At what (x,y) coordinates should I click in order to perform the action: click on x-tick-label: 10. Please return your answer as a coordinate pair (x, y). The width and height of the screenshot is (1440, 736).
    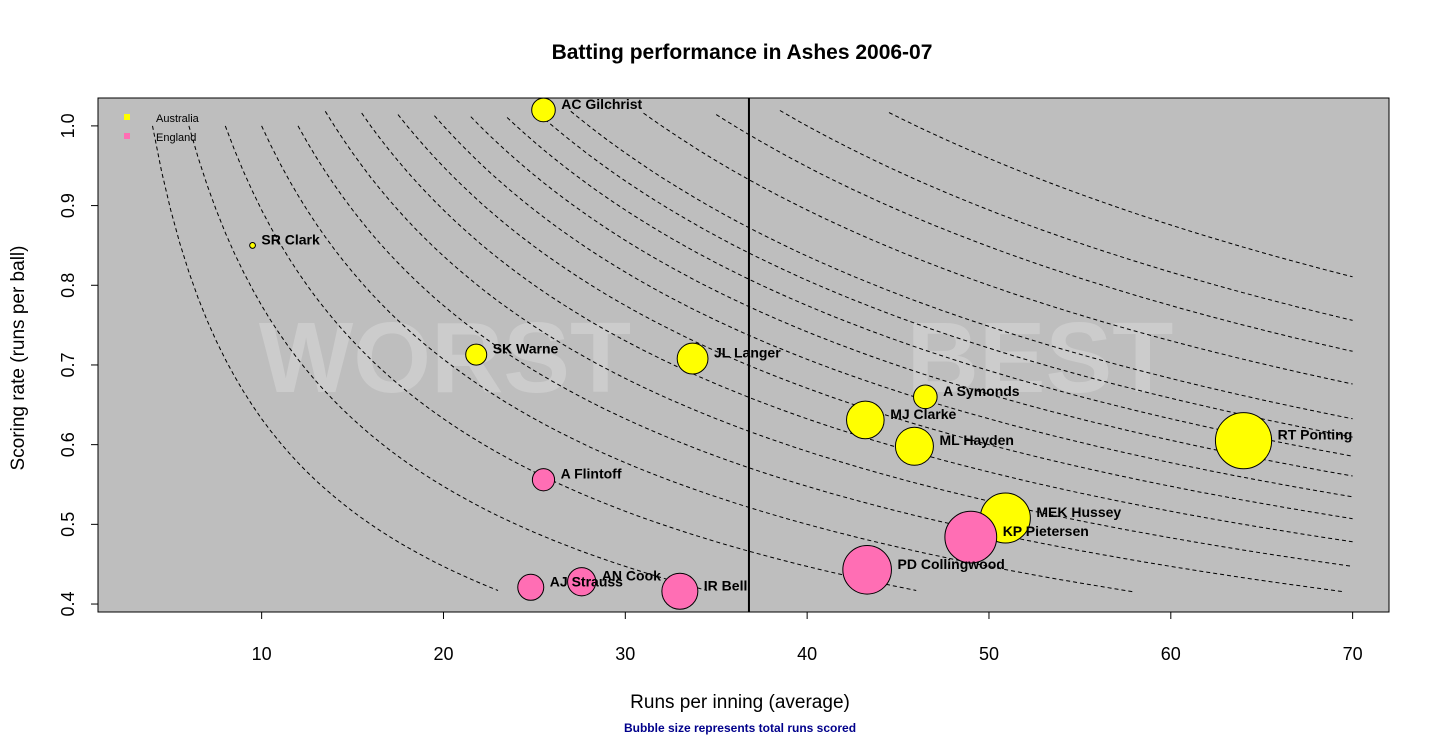
    Looking at the image, I should click on (262, 654).